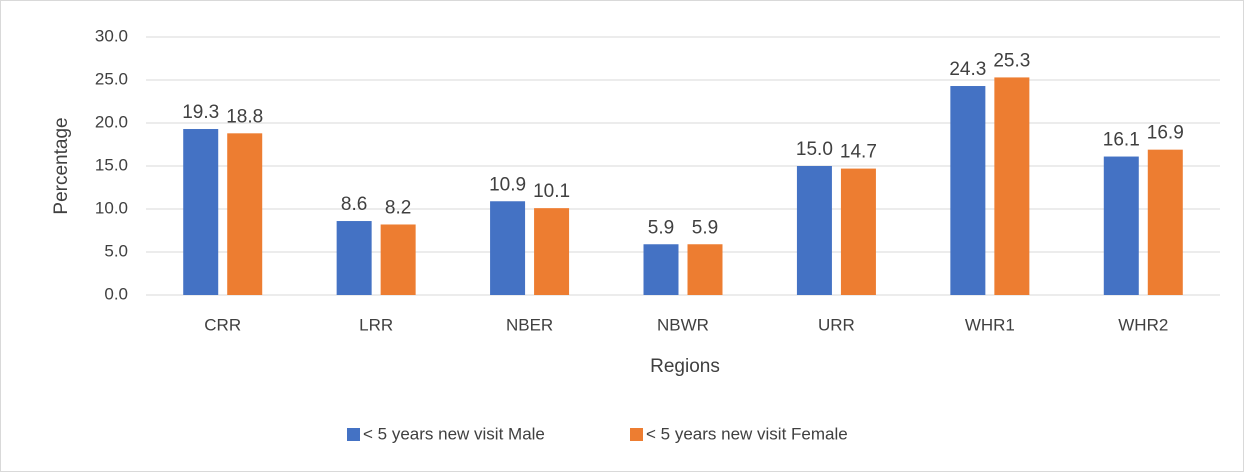 The width and height of the screenshot is (1244, 472). I want to click on data-label: 8.6, so click(354, 204).